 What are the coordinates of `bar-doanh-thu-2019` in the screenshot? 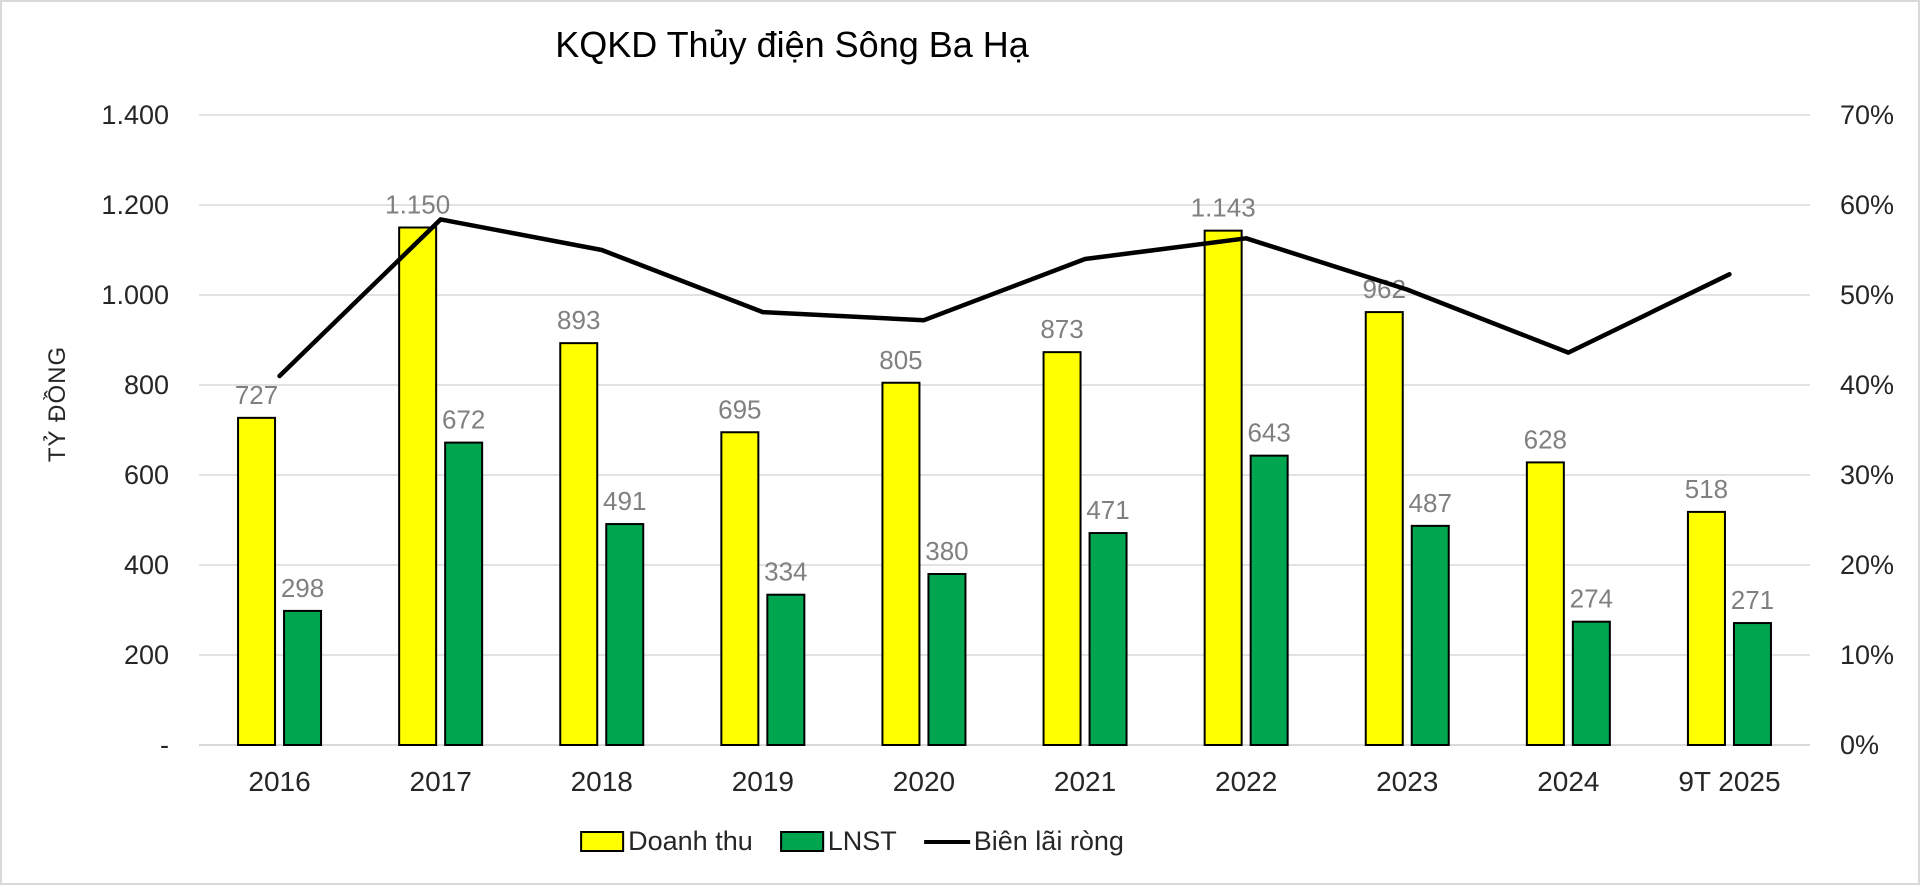 It's located at (740, 588).